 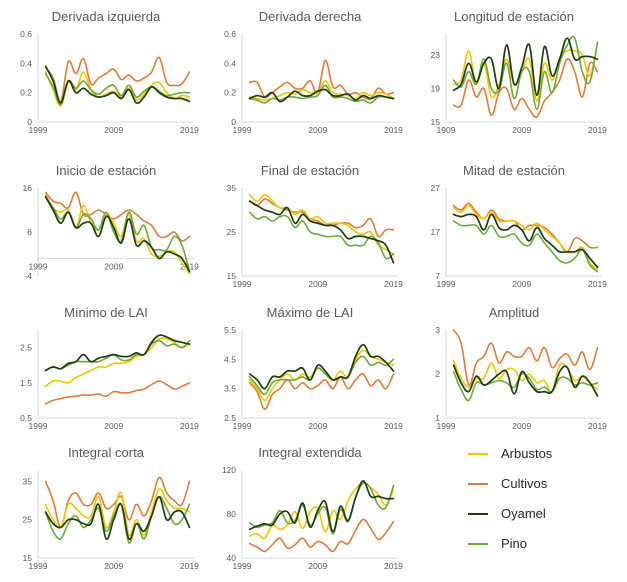 I want to click on chart-svg: 40 80 120 1999 2009 2019, so click(x=312, y=518).